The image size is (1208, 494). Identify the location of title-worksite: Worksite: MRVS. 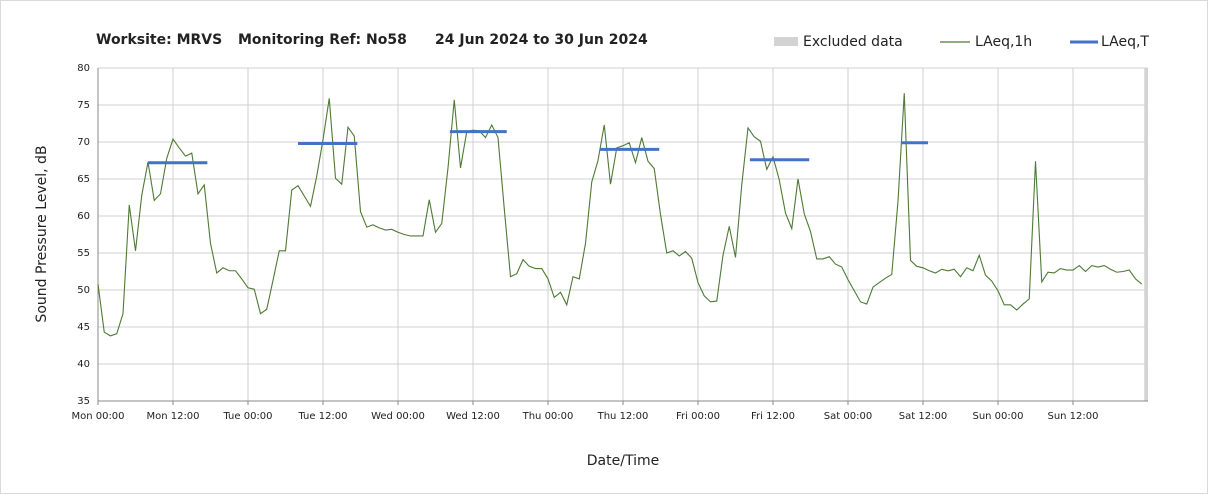
(159, 40).